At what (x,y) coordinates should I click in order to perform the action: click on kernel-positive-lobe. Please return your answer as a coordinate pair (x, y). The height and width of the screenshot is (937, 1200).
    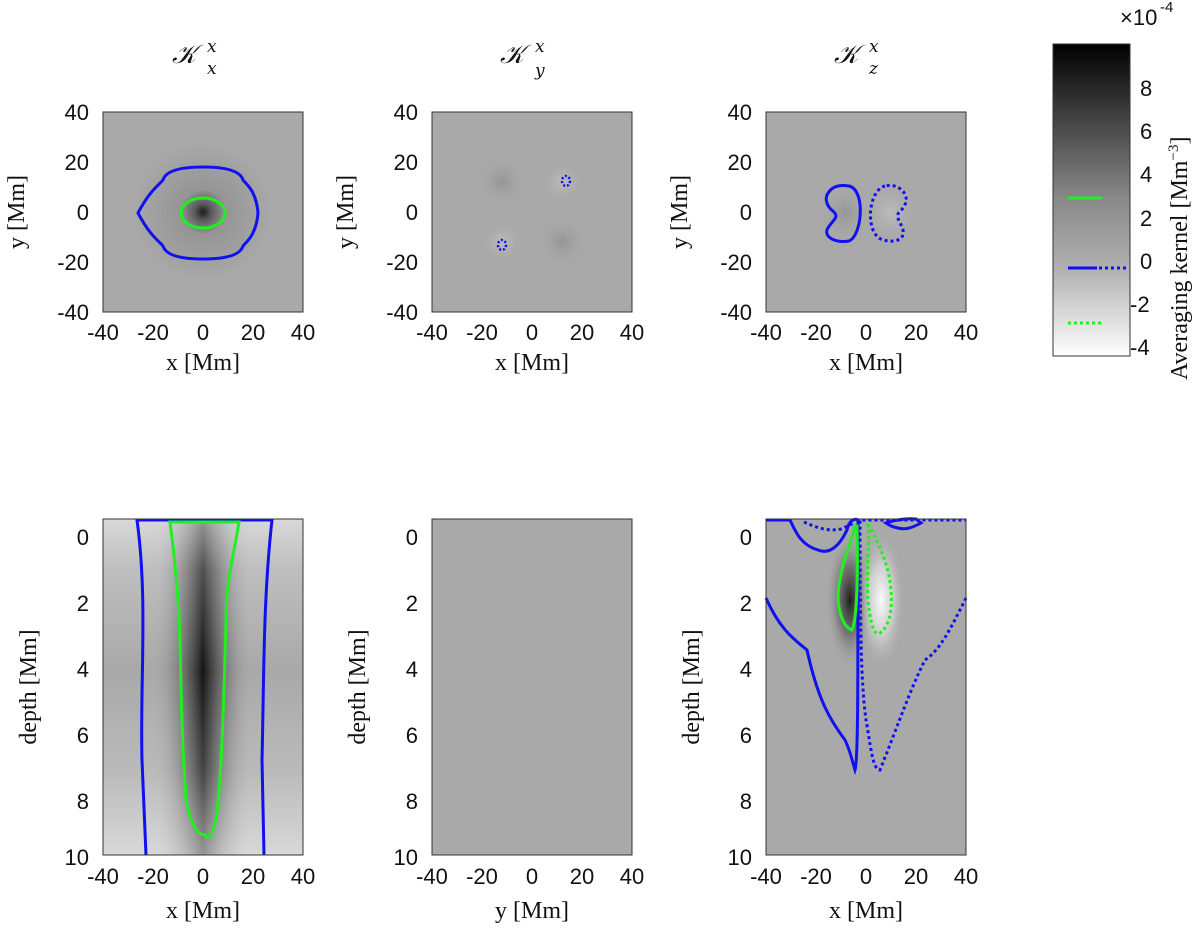
    Looking at the image, I should click on (890, 213).